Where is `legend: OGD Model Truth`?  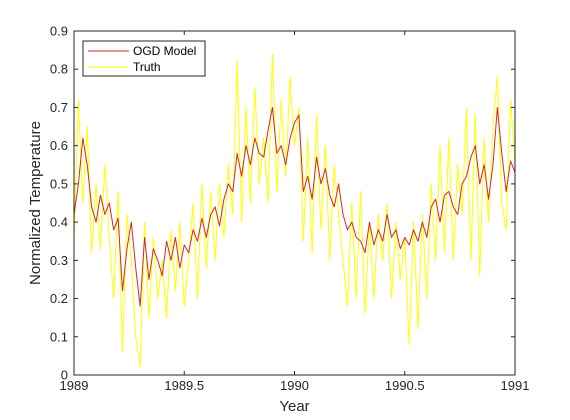 legend: OGD Model Truth is located at coordinates (144, 58).